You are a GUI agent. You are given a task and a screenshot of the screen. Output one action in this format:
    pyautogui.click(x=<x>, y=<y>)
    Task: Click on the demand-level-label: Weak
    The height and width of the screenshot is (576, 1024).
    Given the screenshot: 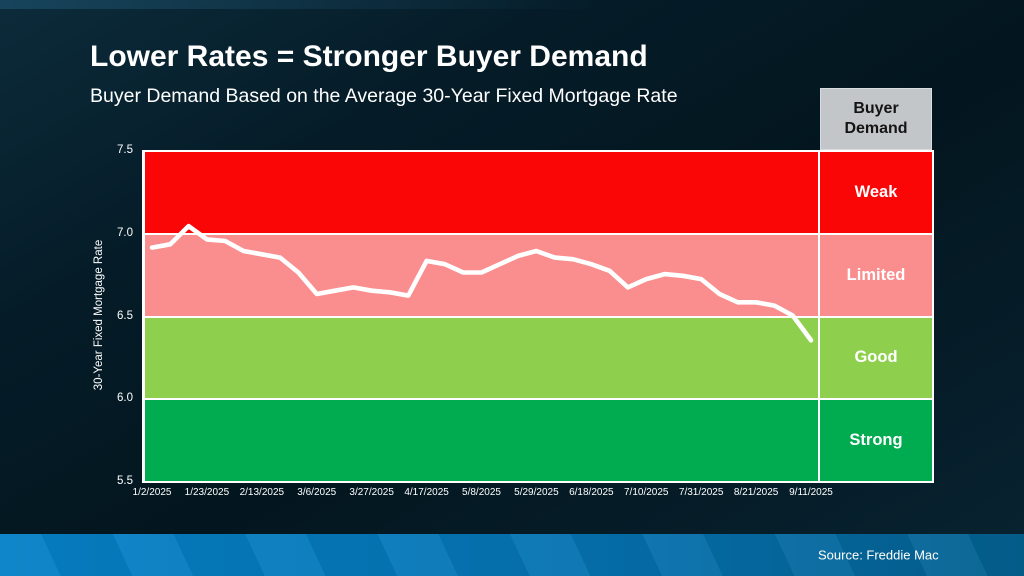 What is the action you would take?
    pyautogui.click(x=876, y=191)
    